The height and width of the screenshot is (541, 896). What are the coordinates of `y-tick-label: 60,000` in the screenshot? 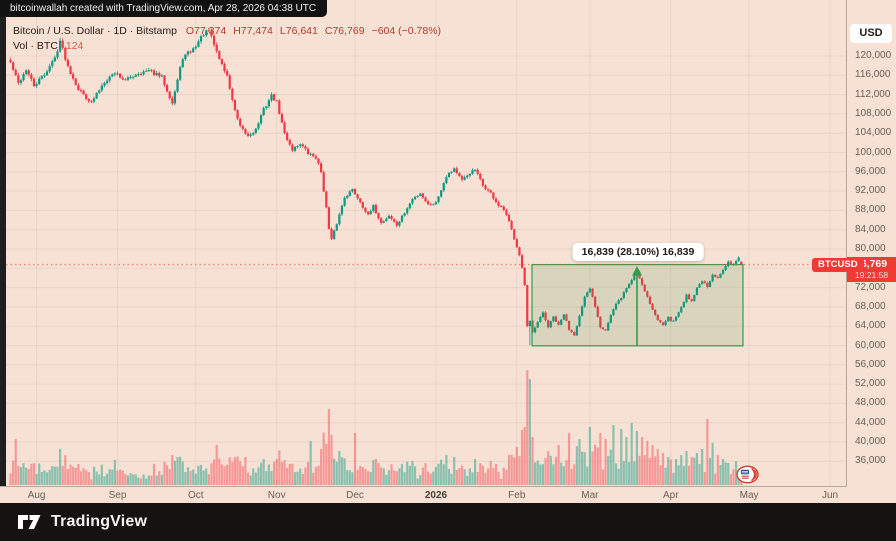 It's located at (870, 345).